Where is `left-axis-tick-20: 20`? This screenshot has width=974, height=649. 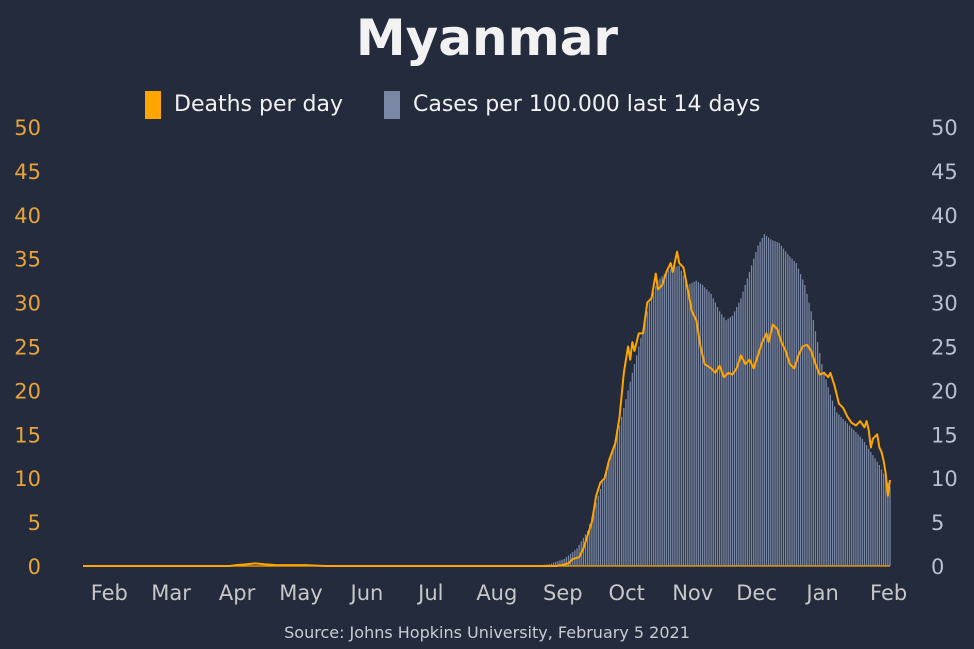 left-axis-tick-20: 20 is located at coordinates (27, 391).